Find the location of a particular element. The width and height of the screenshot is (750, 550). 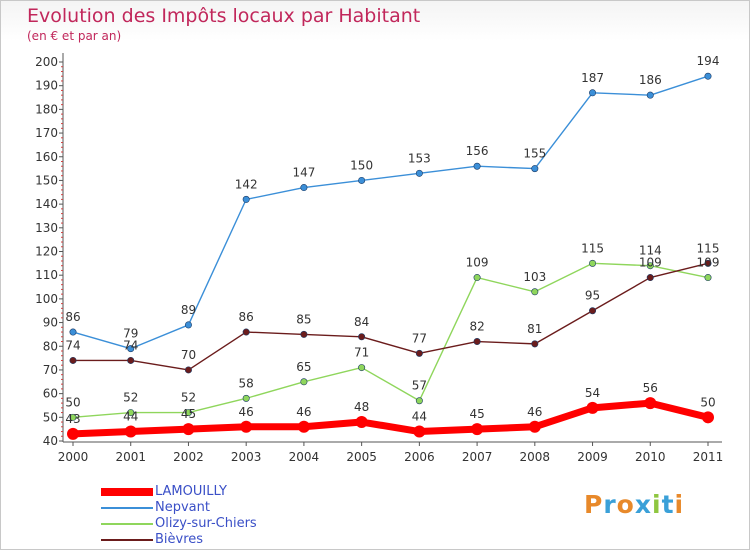

legend-label-nepvant: Nepvant is located at coordinates (182, 507).